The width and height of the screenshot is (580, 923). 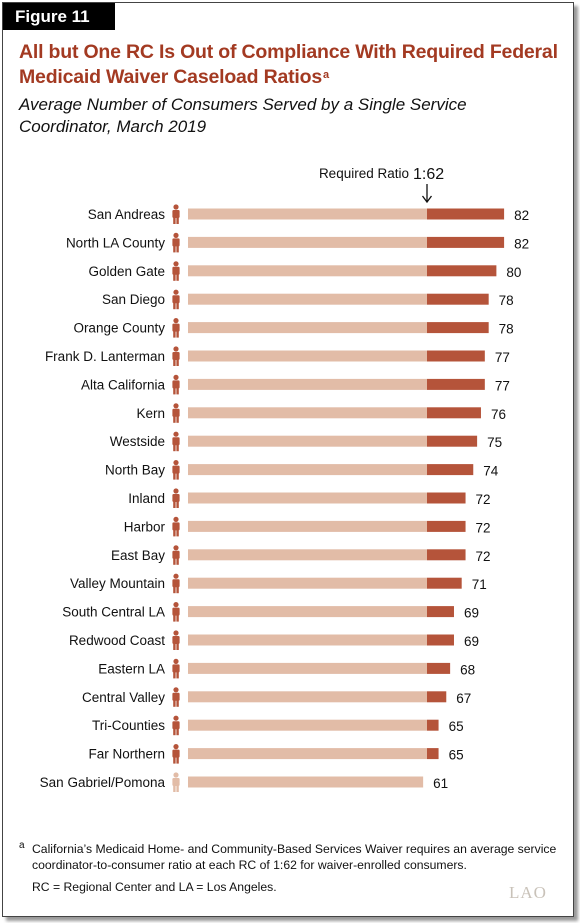 I want to click on category-label: San Gabriel/Pomona, so click(x=103, y=782).